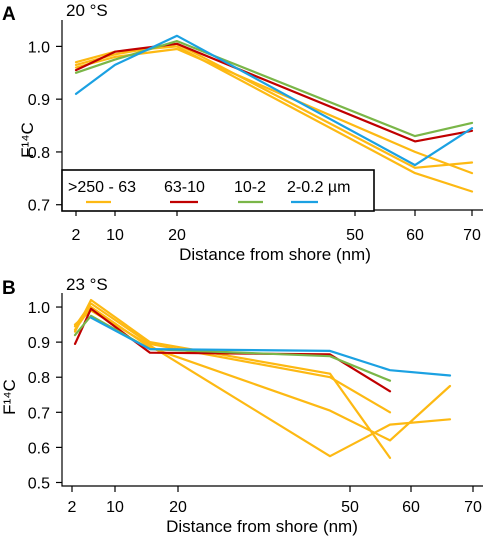 This screenshot has height=539, width=484. I want to click on y-tick-label: 0.5, so click(39, 483).